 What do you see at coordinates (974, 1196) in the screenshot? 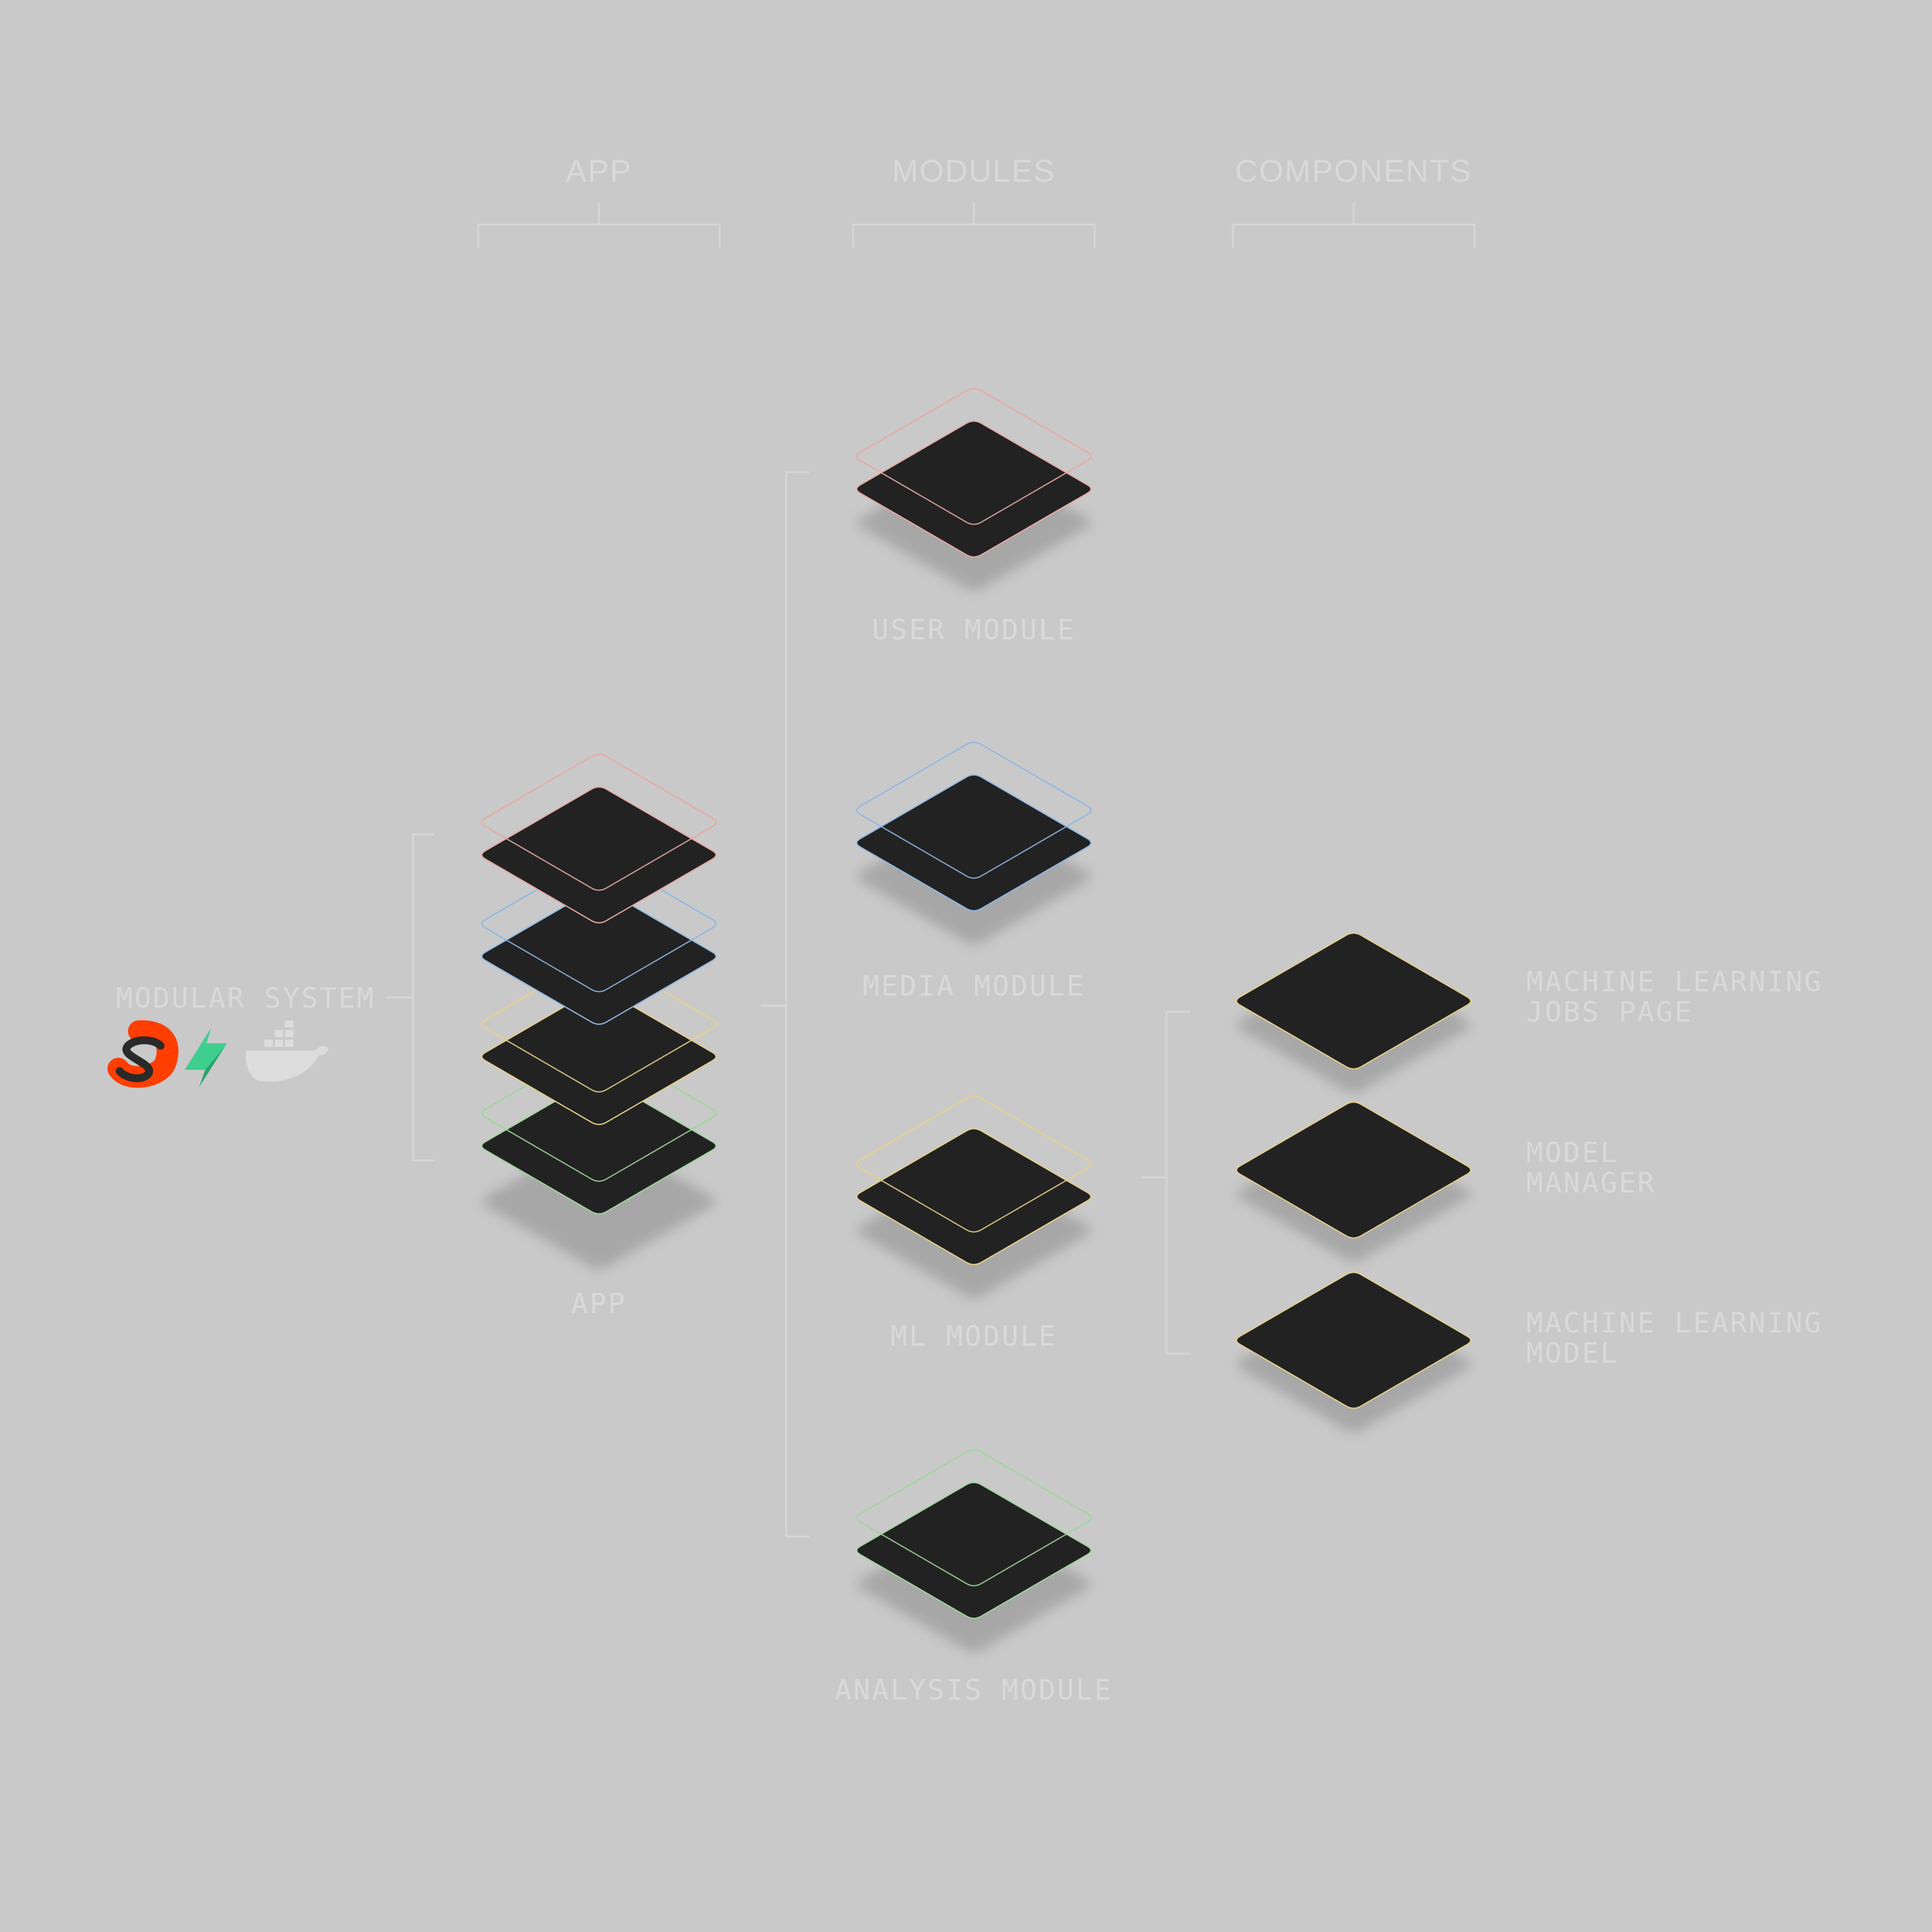
I see `ml-module-tile` at bounding box center [974, 1196].